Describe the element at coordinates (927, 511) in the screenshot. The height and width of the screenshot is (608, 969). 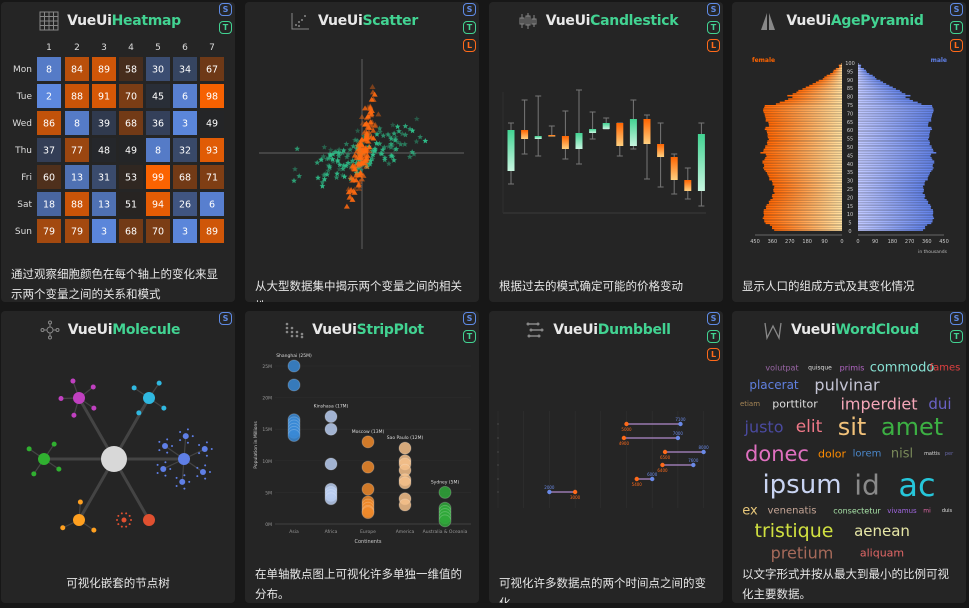
I see `word: mi` at that location.